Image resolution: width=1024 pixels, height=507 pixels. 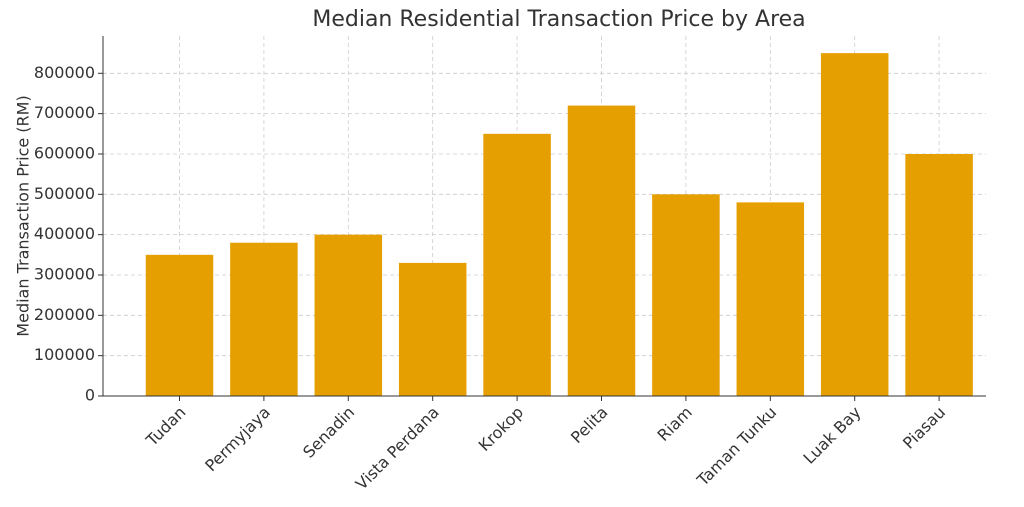 What do you see at coordinates (737, 447) in the screenshot?
I see `x-tick-label: Taman Tunku` at bounding box center [737, 447].